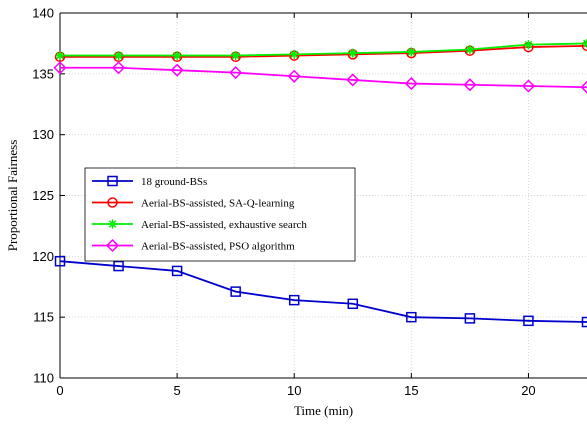 The image size is (587, 428). What do you see at coordinates (43, 195) in the screenshot?
I see `y-tick-label: 125` at bounding box center [43, 195].